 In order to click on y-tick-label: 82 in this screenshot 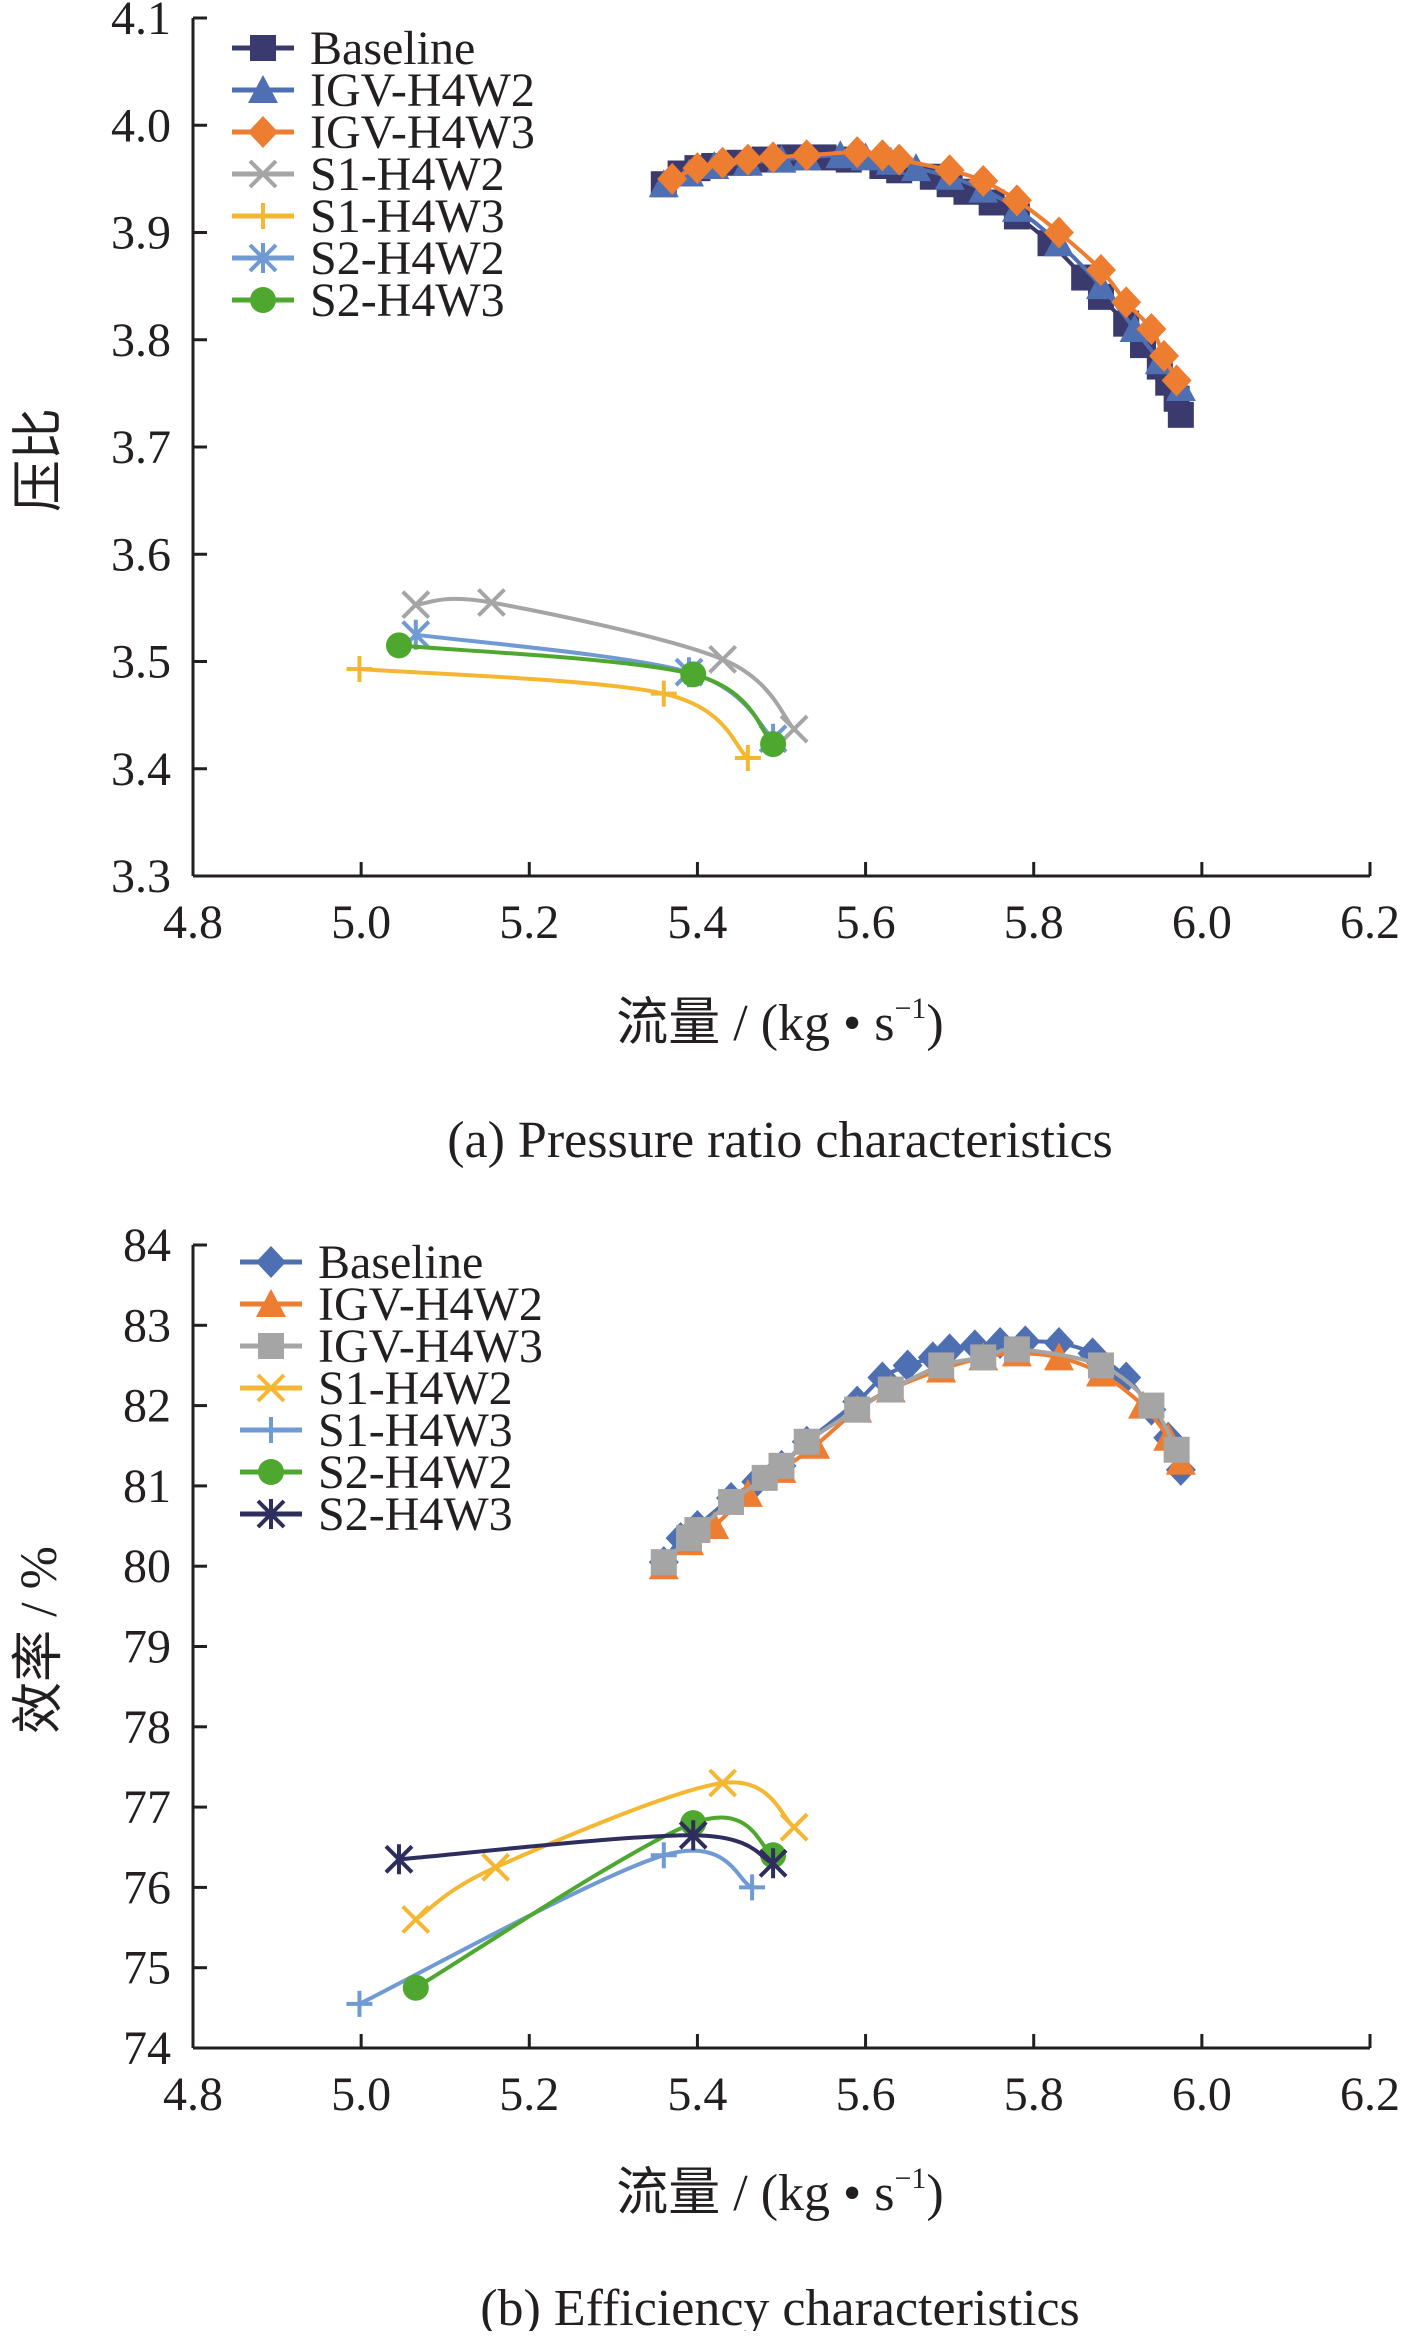, I will do `click(147, 1406)`.